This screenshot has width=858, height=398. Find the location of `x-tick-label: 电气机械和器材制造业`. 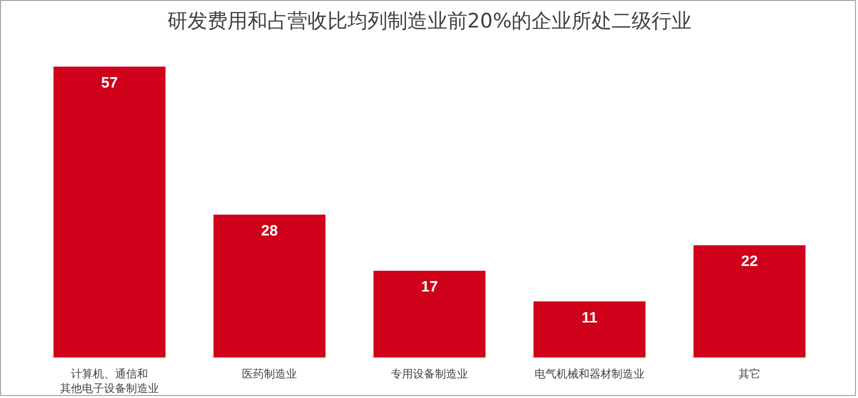

x-tick-label: 电气机械和器材制造业 is located at coordinates (589, 374).